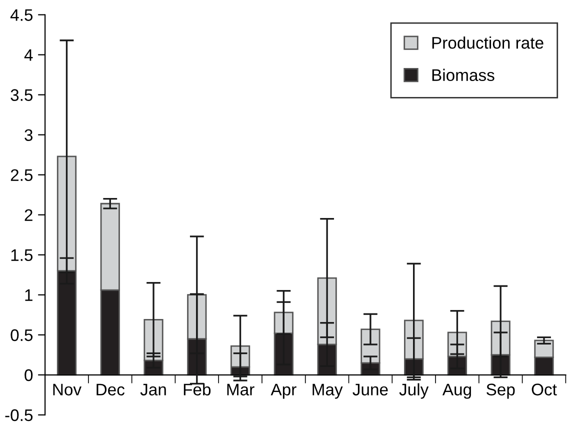 The image size is (585, 434). I want to click on x-tick-label: June, so click(370, 390).